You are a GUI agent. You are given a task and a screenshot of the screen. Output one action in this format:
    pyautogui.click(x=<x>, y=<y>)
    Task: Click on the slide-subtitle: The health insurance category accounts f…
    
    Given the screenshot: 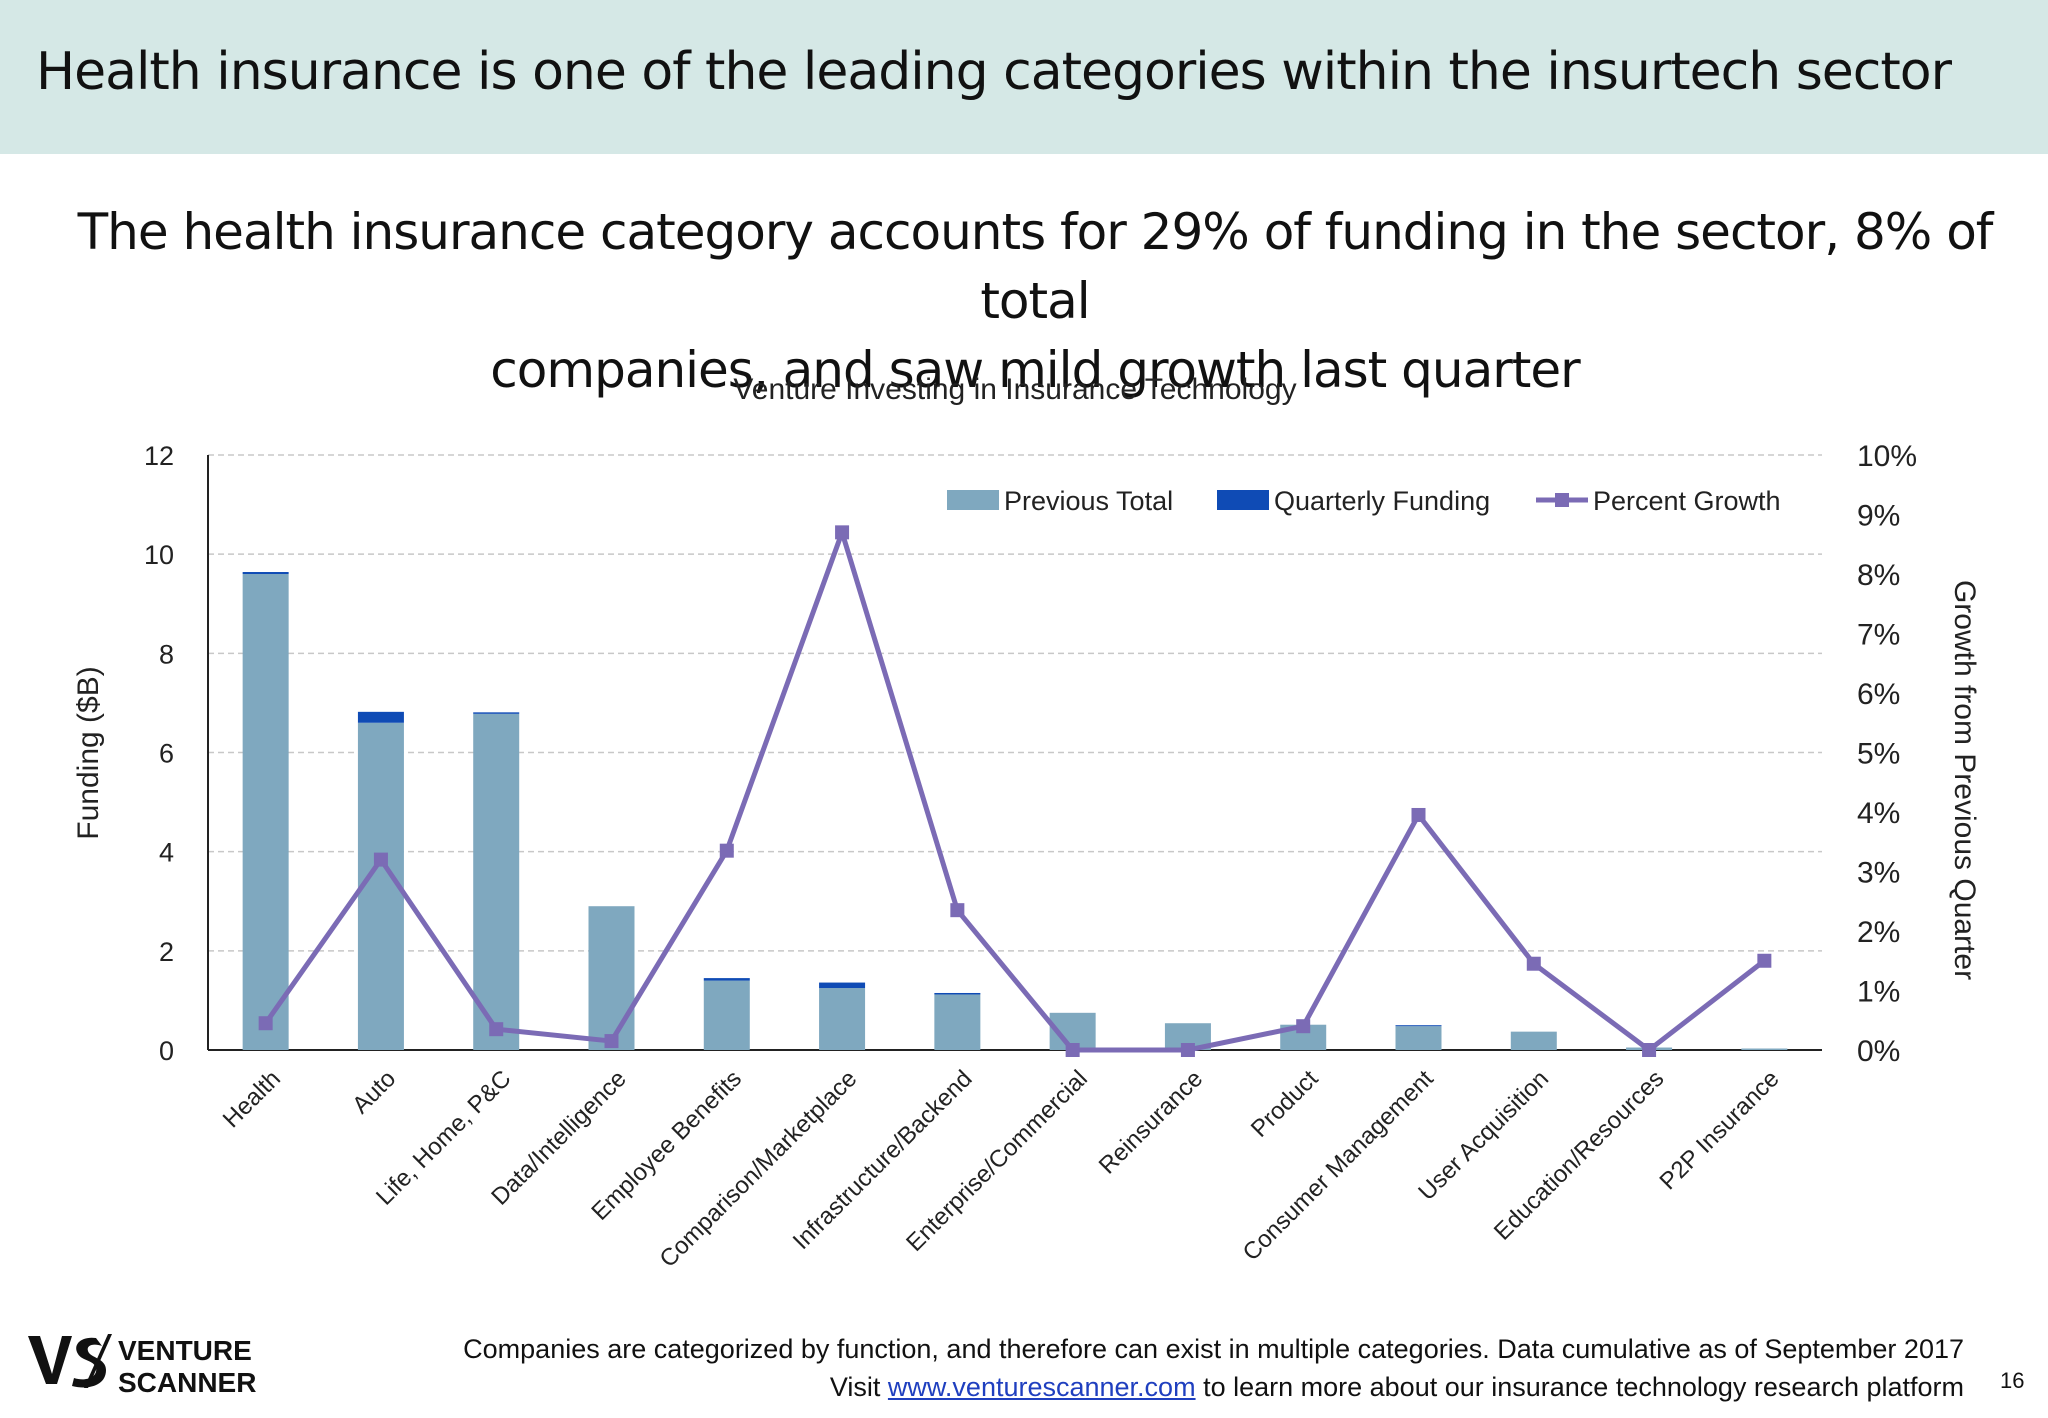 What is the action you would take?
    pyautogui.click(x=1035, y=301)
    